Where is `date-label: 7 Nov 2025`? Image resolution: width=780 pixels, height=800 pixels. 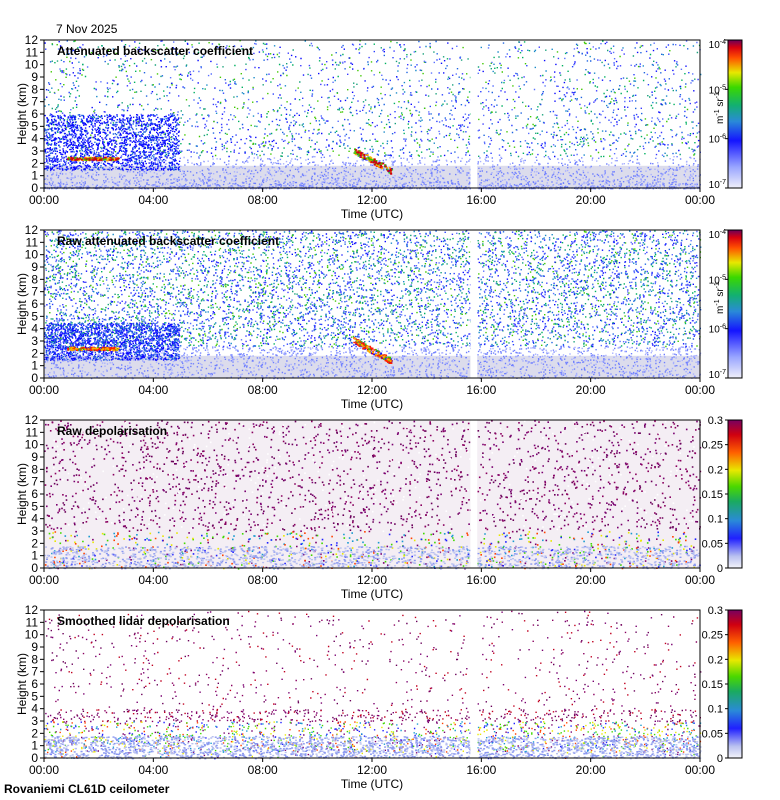
date-label: 7 Nov 2025 is located at coordinates (87, 29).